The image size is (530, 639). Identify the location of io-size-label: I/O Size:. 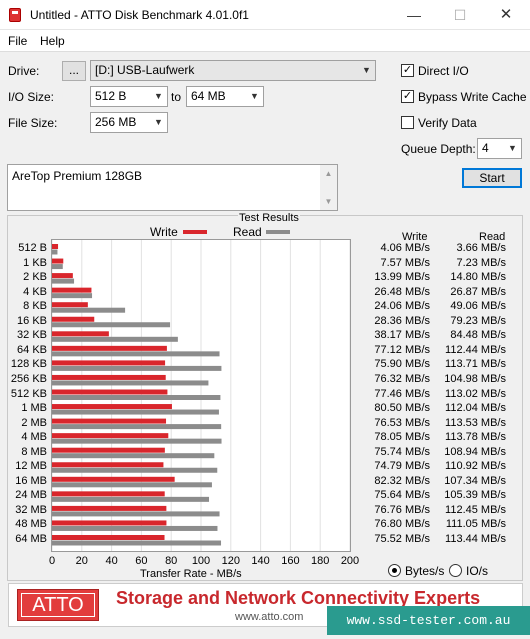
(31, 97).